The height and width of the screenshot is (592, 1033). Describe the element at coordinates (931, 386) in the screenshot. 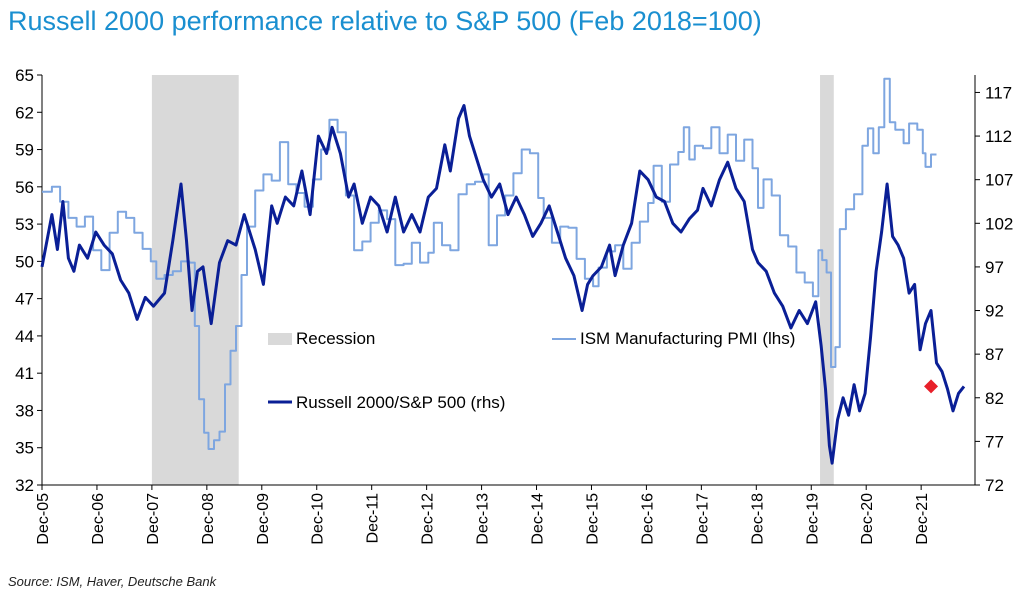

I see `latest-value-marker` at that location.